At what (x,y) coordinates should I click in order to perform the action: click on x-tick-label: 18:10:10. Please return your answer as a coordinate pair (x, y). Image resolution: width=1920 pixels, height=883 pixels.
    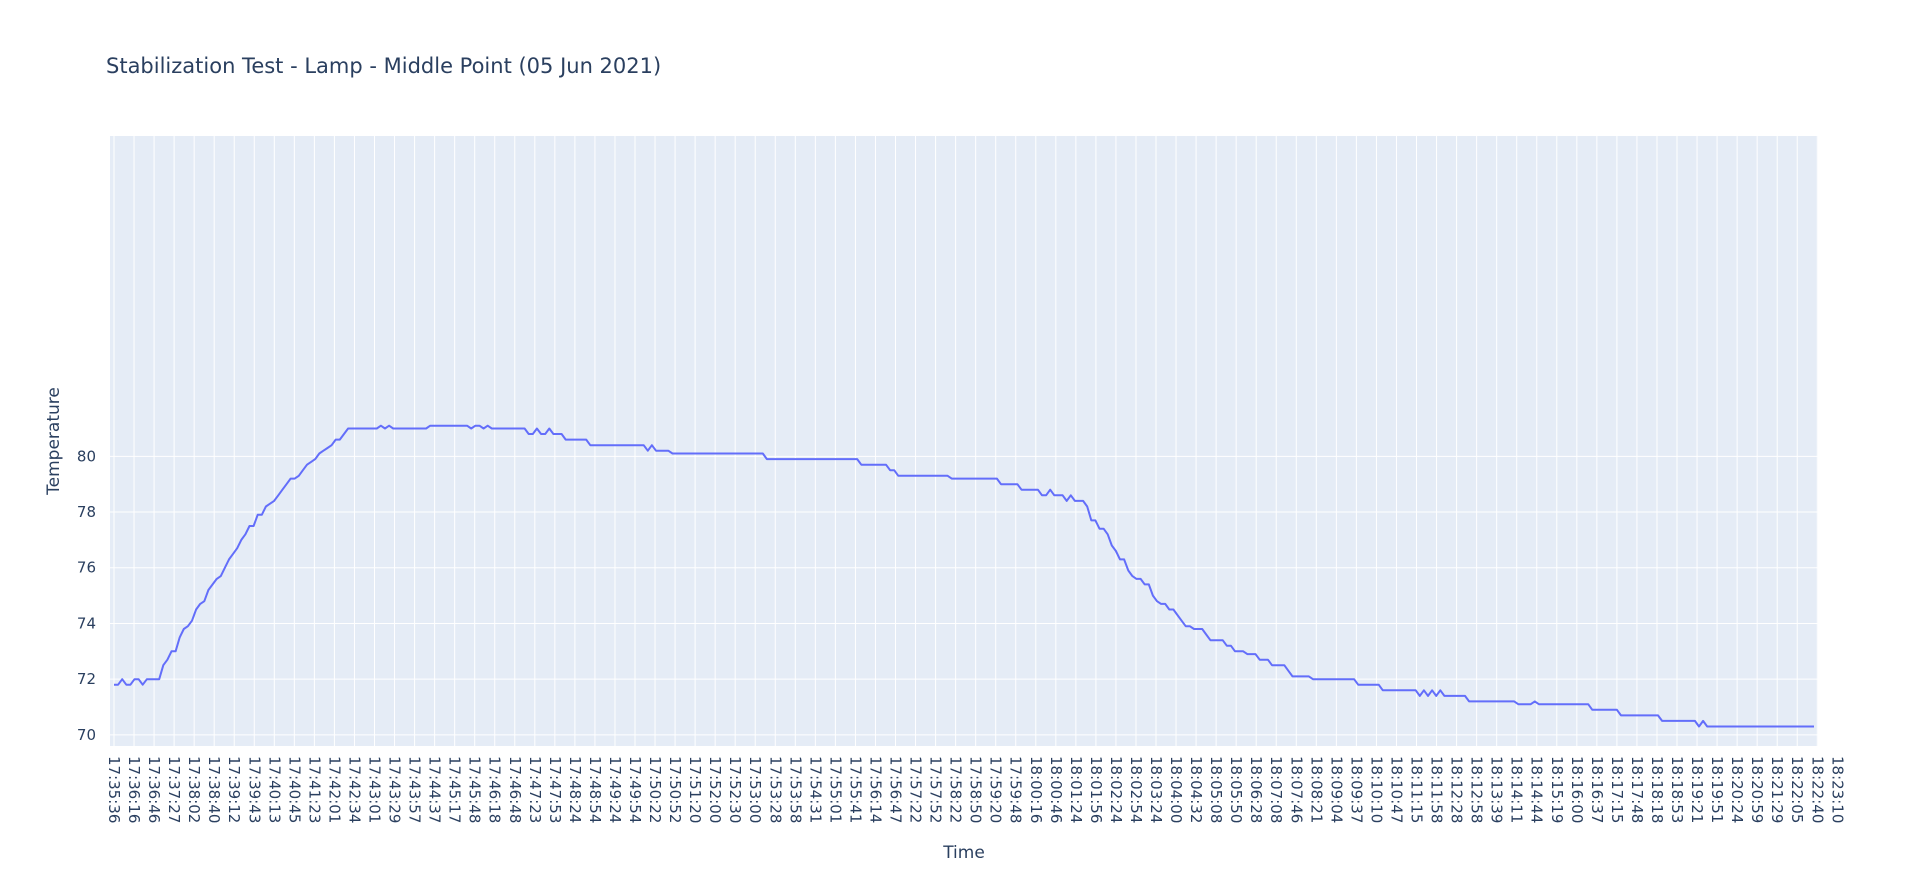
    Looking at the image, I should click on (1376, 789).